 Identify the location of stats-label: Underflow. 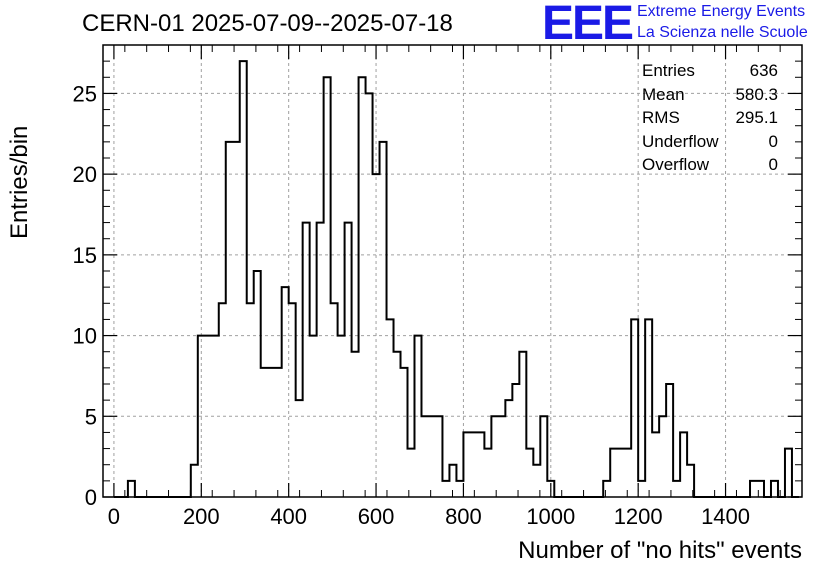
(680, 141).